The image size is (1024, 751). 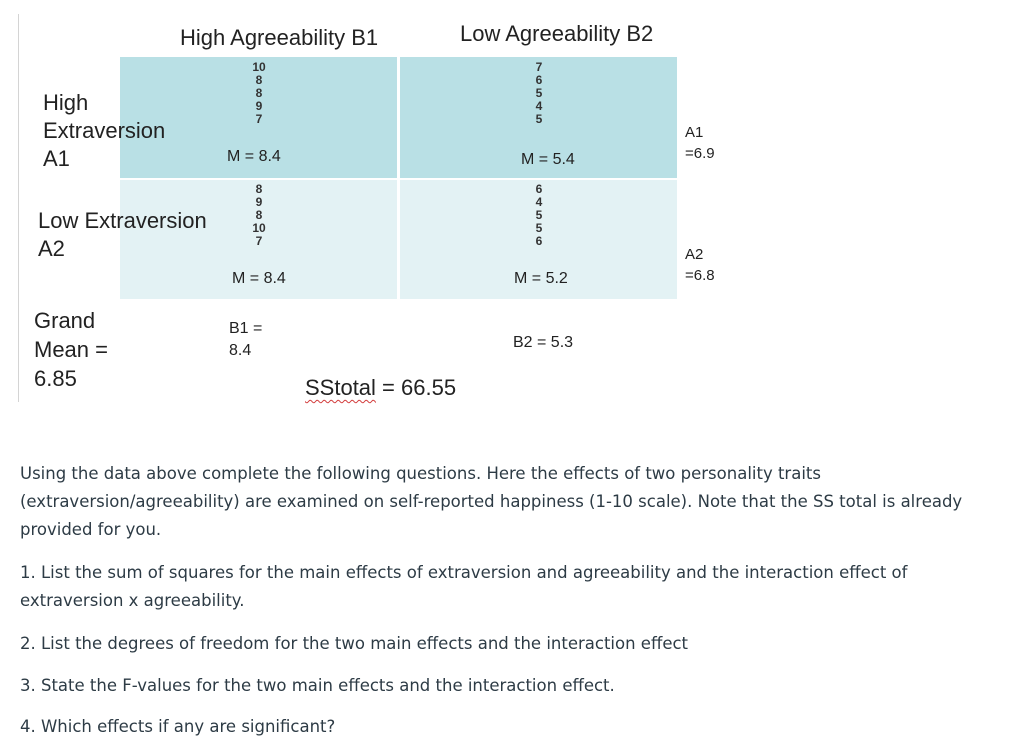 What do you see at coordinates (245, 340) in the screenshot?
I see `column-marginal-b1: B1 = 8.4` at bounding box center [245, 340].